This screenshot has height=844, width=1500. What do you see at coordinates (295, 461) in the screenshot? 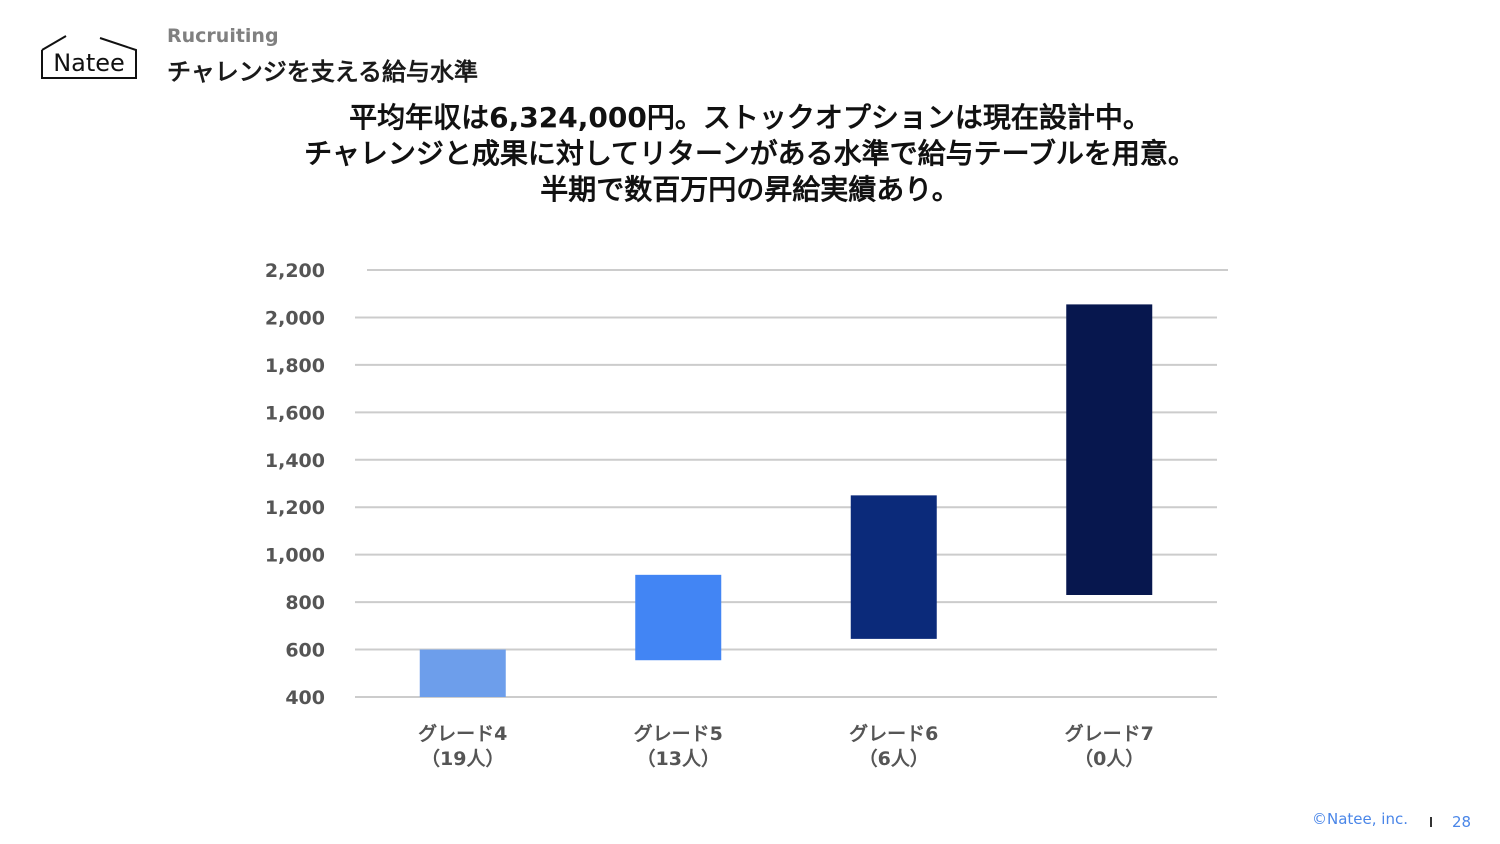
I see `y-tick-label: 1,400` at bounding box center [295, 461].